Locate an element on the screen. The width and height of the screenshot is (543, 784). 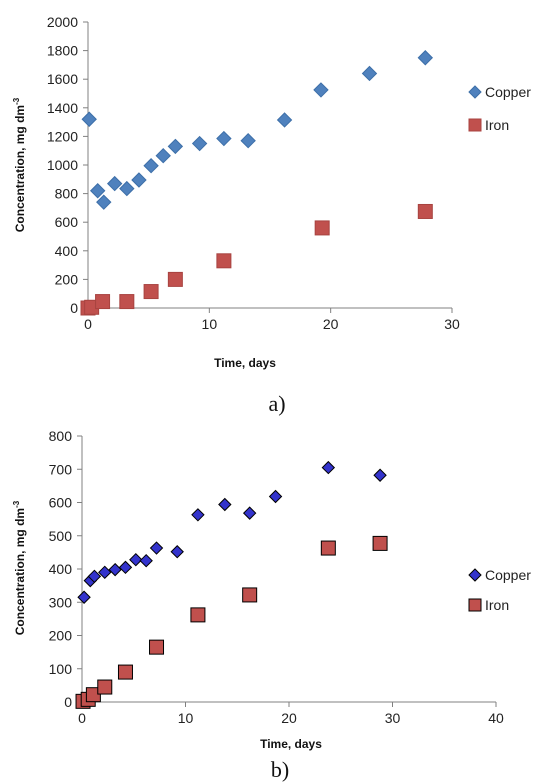
chart-b-x-axis-title: Time, days is located at coordinates (291, 744).